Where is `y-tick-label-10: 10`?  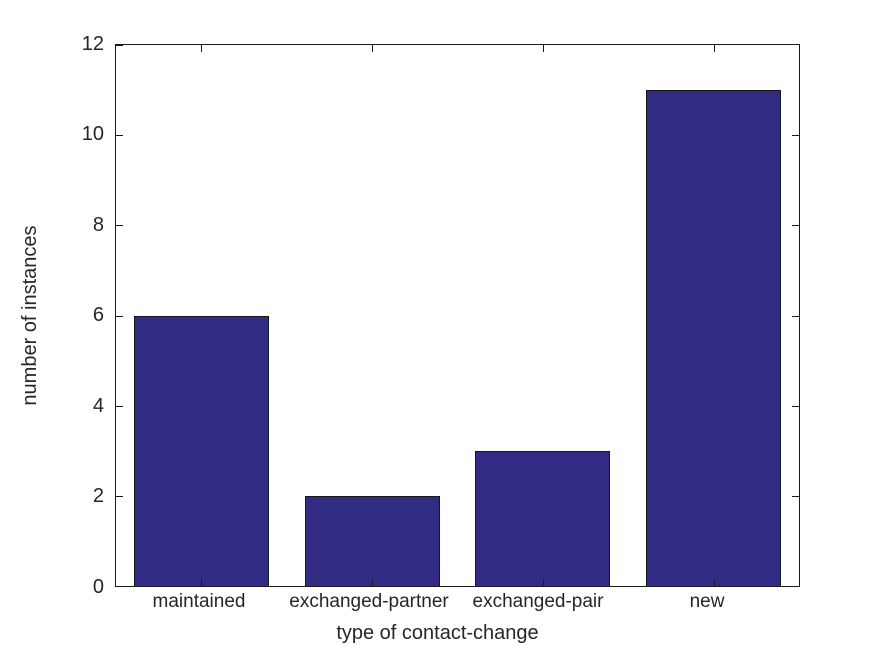
y-tick-label-10: 10 is located at coordinates (92, 134).